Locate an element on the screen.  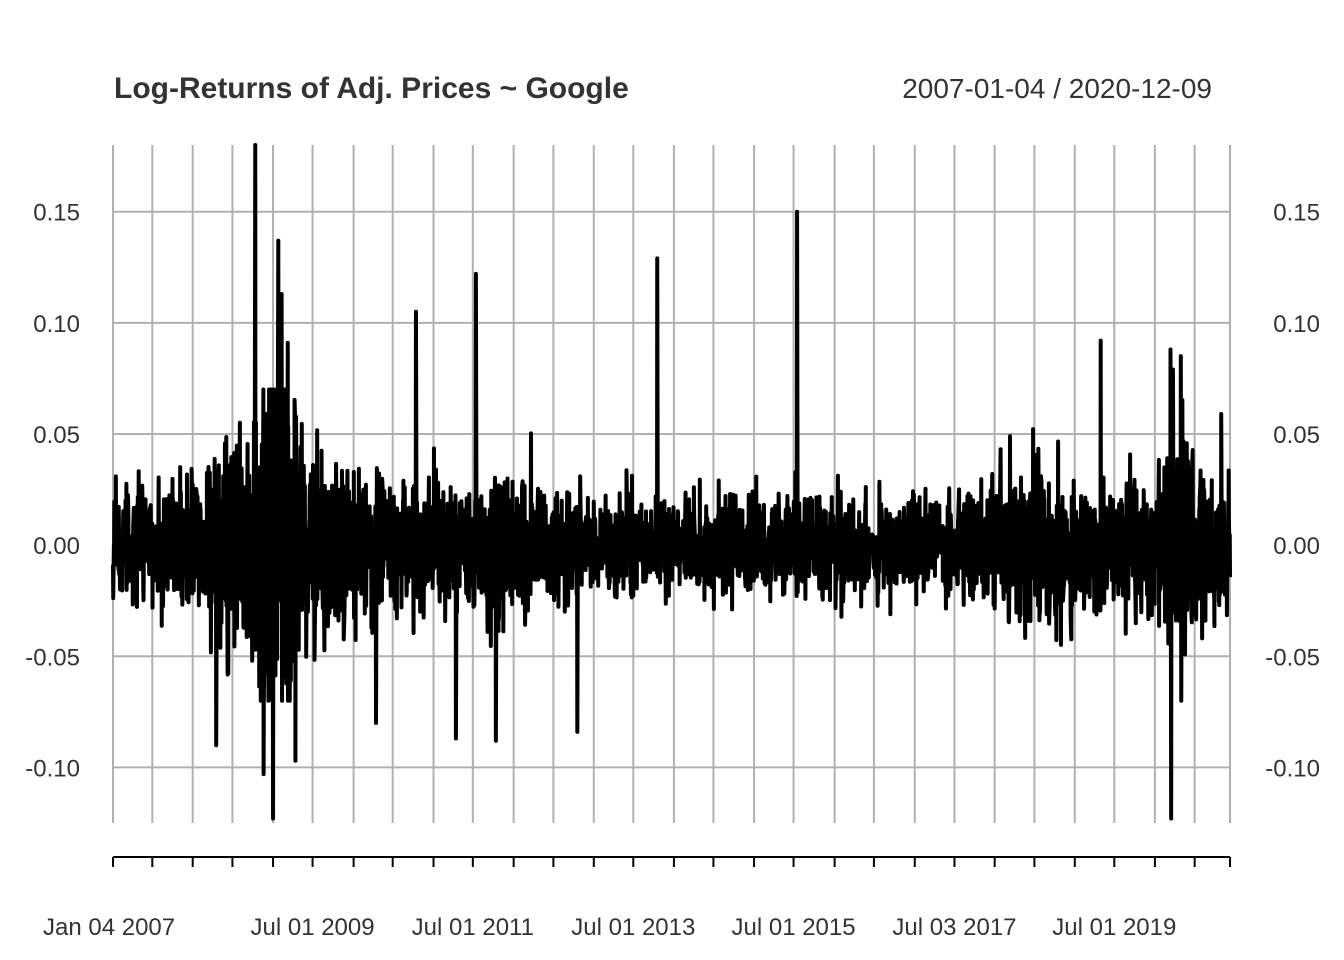
x-tick-label: Jul 01 2013 is located at coordinates (633, 927).